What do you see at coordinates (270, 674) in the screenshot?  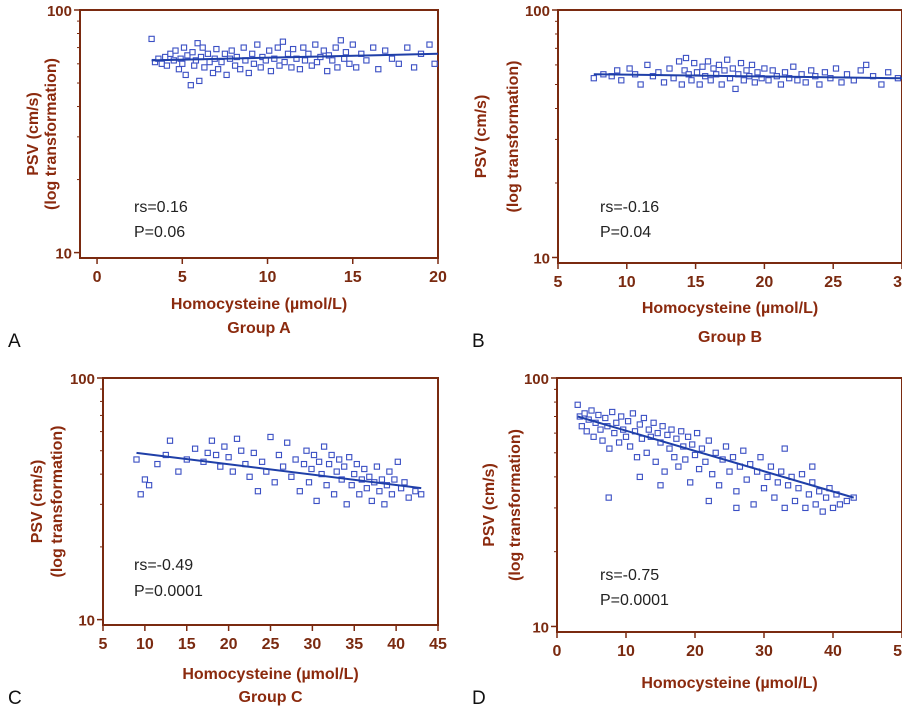 I see `x-axis-title: Homocysteine (µmol/L)` at bounding box center [270, 674].